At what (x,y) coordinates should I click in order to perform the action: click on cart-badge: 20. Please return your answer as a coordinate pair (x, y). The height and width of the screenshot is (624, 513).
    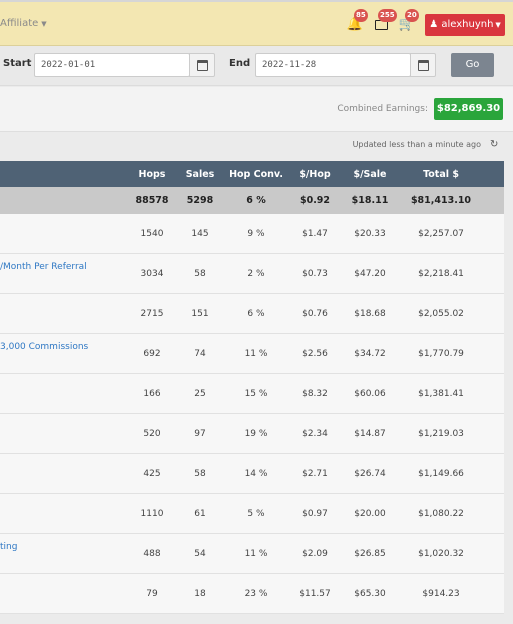
    Looking at the image, I should click on (412, 15).